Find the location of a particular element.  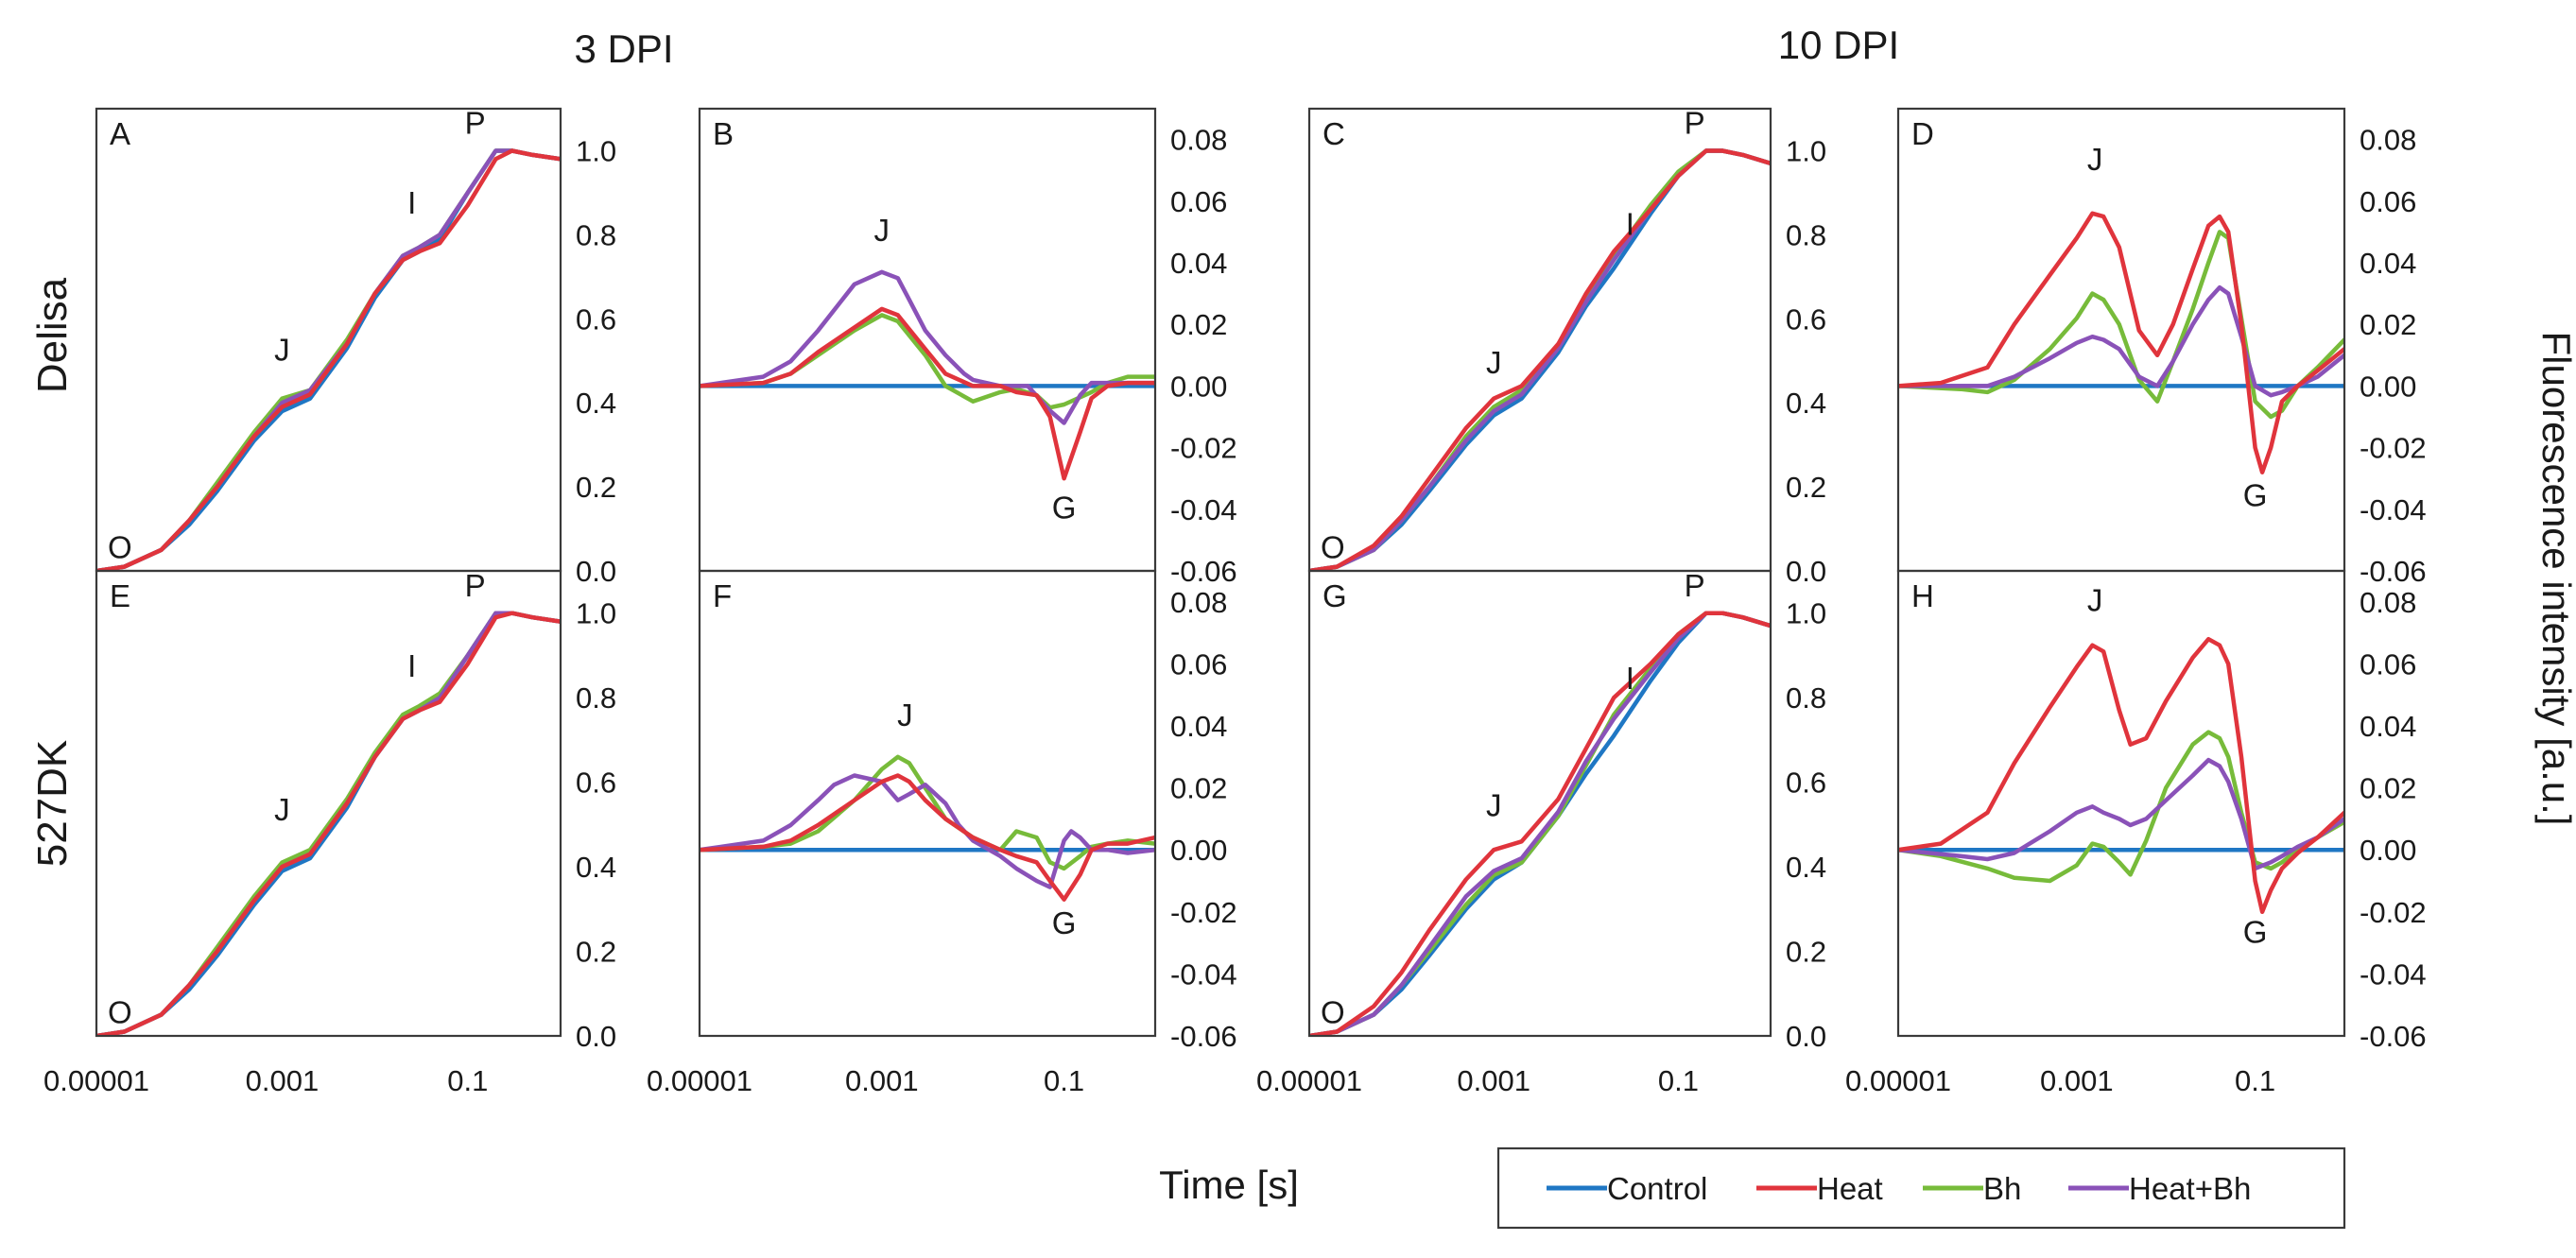

y-tick-label-b-0-06: 0.06 is located at coordinates (1198, 201).